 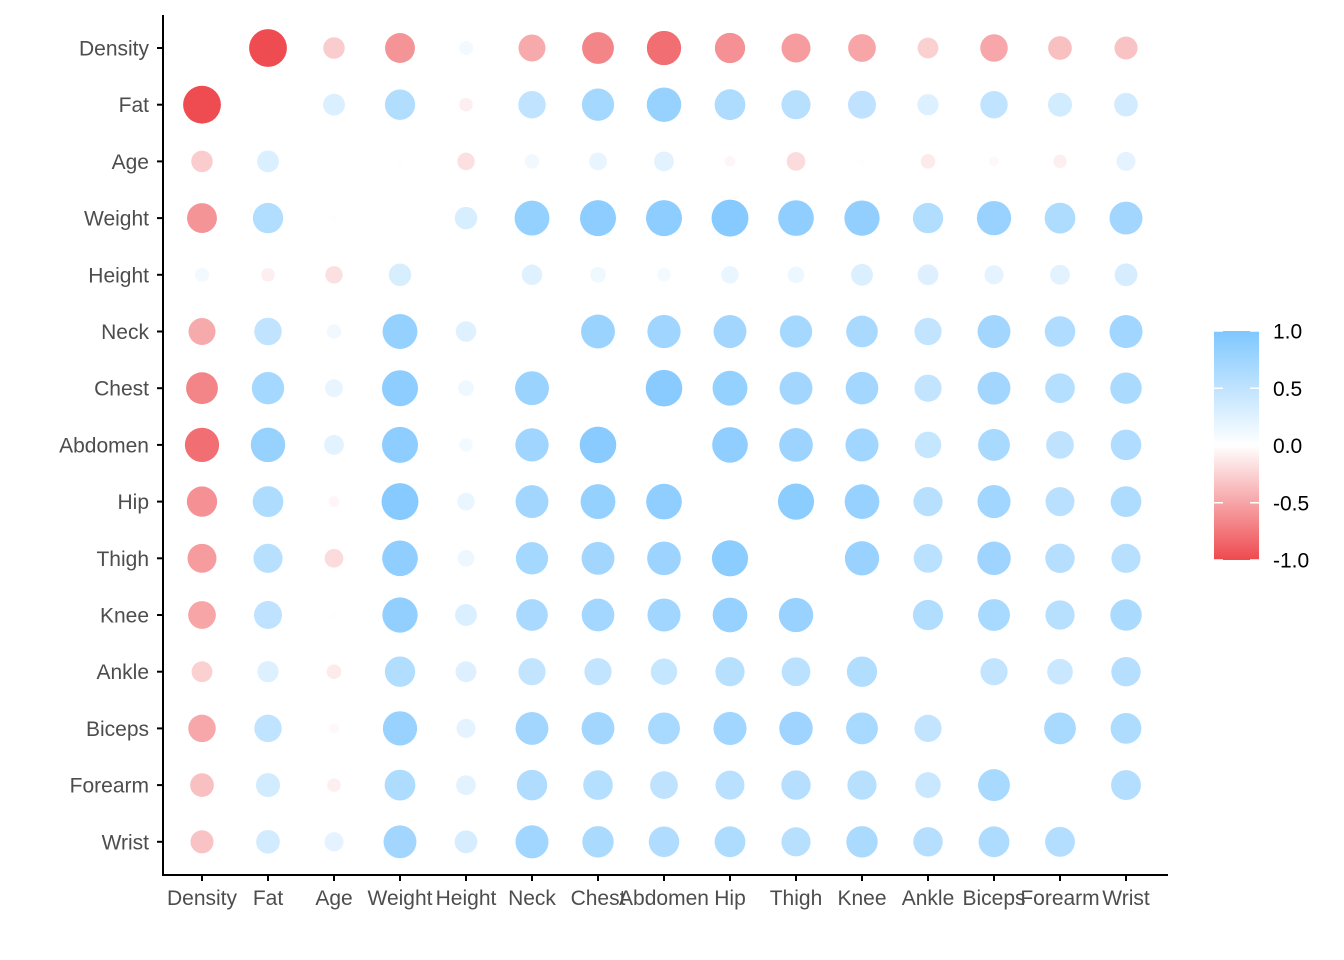 I want to click on point-forearm-height, so click(x=466, y=785).